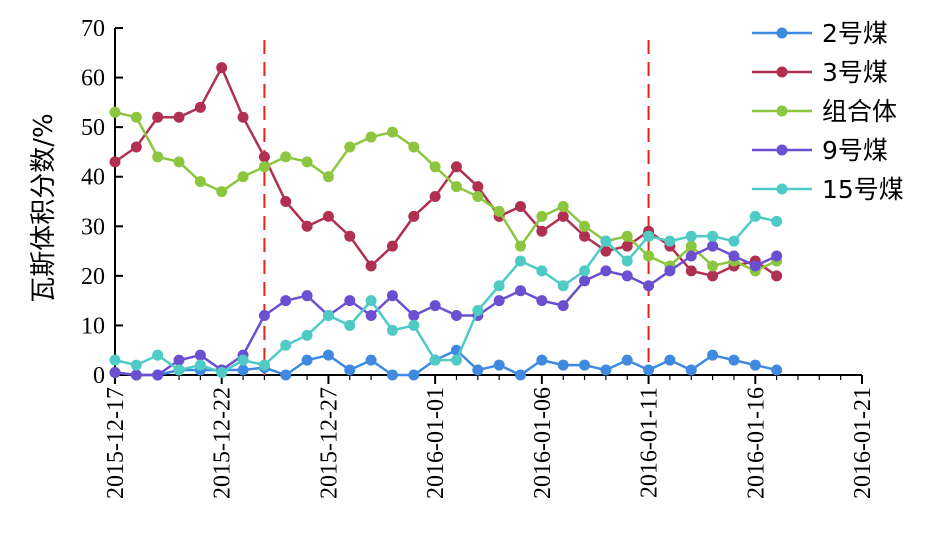 The image size is (945, 543). What do you see at coordinates (863, 443) in the screenshot?
I see `x-tick-label: 2016-01-21` at bounding box center [863, 443].